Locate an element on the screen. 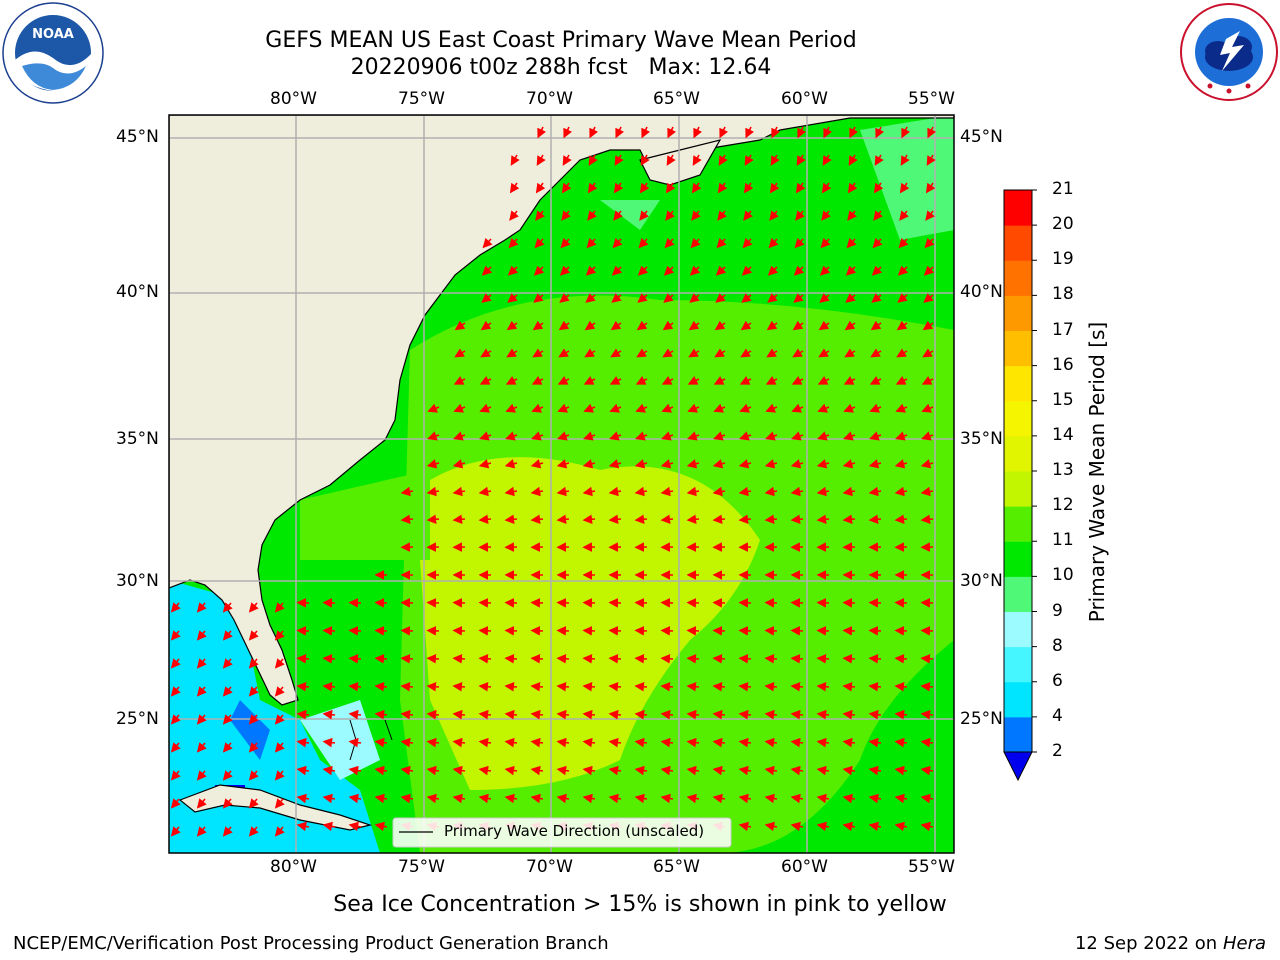  colorbar-tick-label: 18 is located at coordinates (1063, 294).